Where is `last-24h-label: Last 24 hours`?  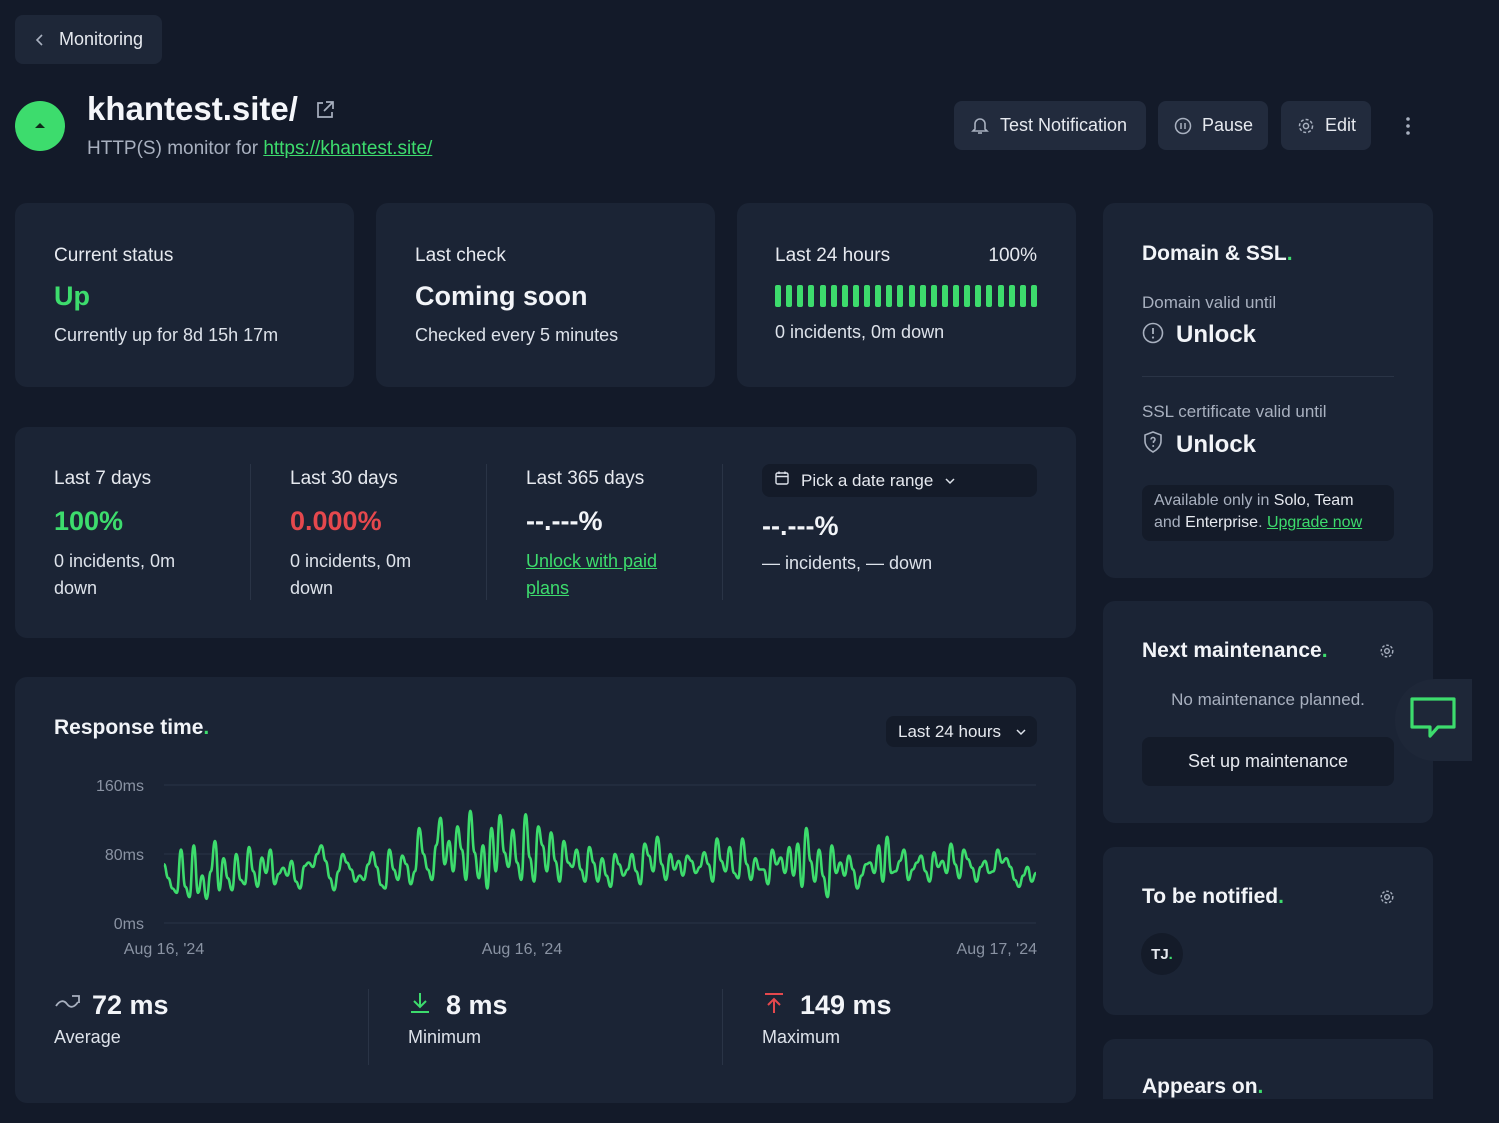
last-24h-label: Last 24 hours is located at coordinates (833, 255).